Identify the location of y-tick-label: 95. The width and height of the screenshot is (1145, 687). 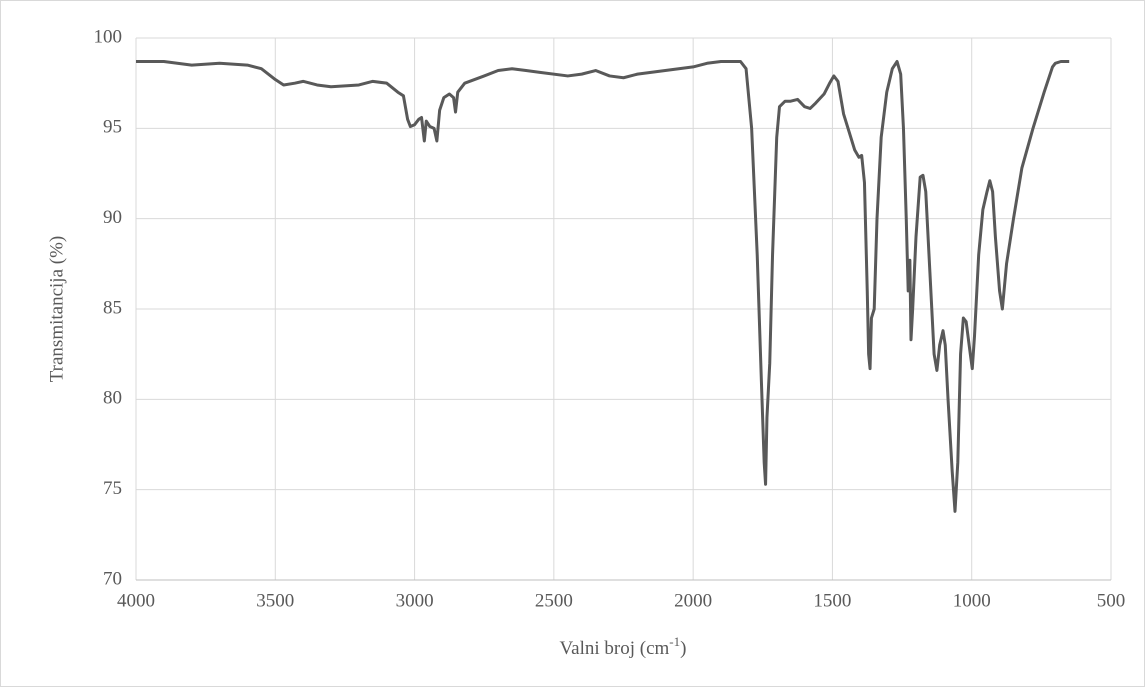
(112, 127).